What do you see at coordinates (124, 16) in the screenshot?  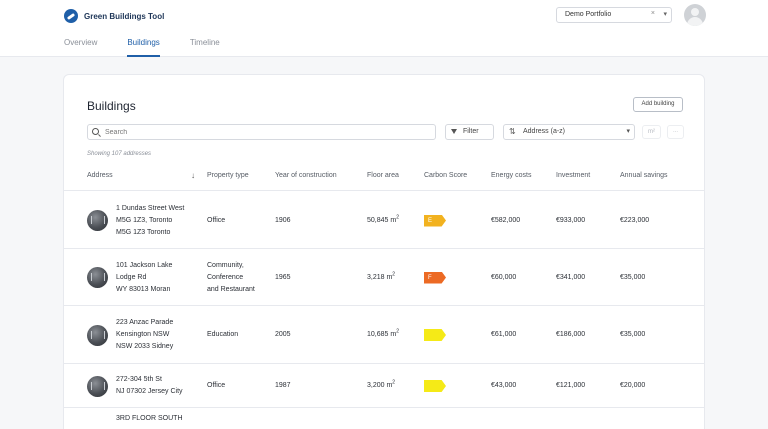 I see `app-title: Green Buildings Tool` at bounding box center [124, 16].